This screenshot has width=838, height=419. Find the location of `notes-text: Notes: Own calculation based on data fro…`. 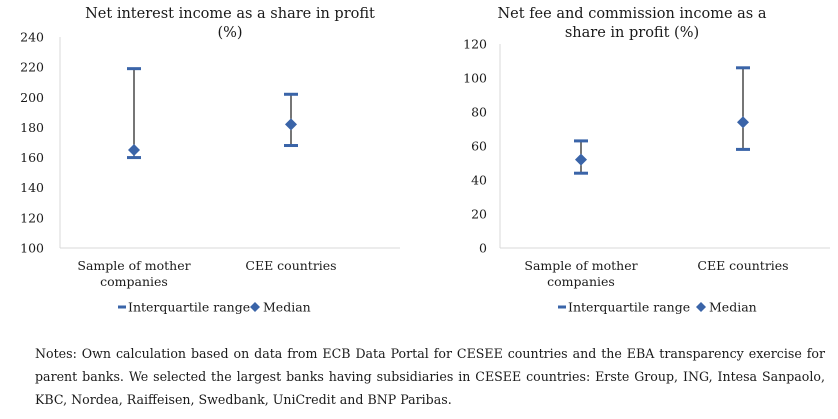

notes-text: Notes: Own calculation based on data fro… is located at coordinates (430, 376).